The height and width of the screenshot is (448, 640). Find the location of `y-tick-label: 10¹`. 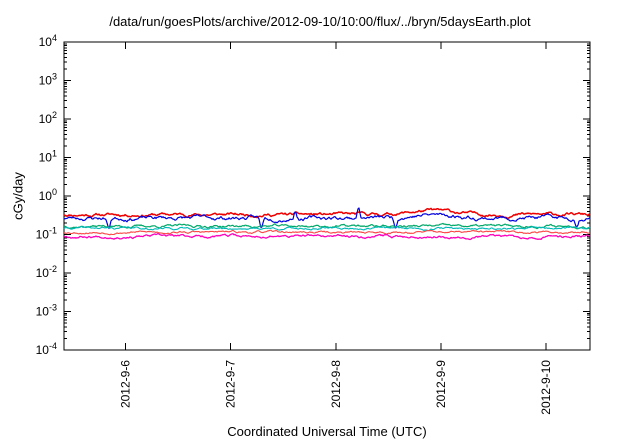

y-tick-label: 10¹ is located at coordinates (48, 157).